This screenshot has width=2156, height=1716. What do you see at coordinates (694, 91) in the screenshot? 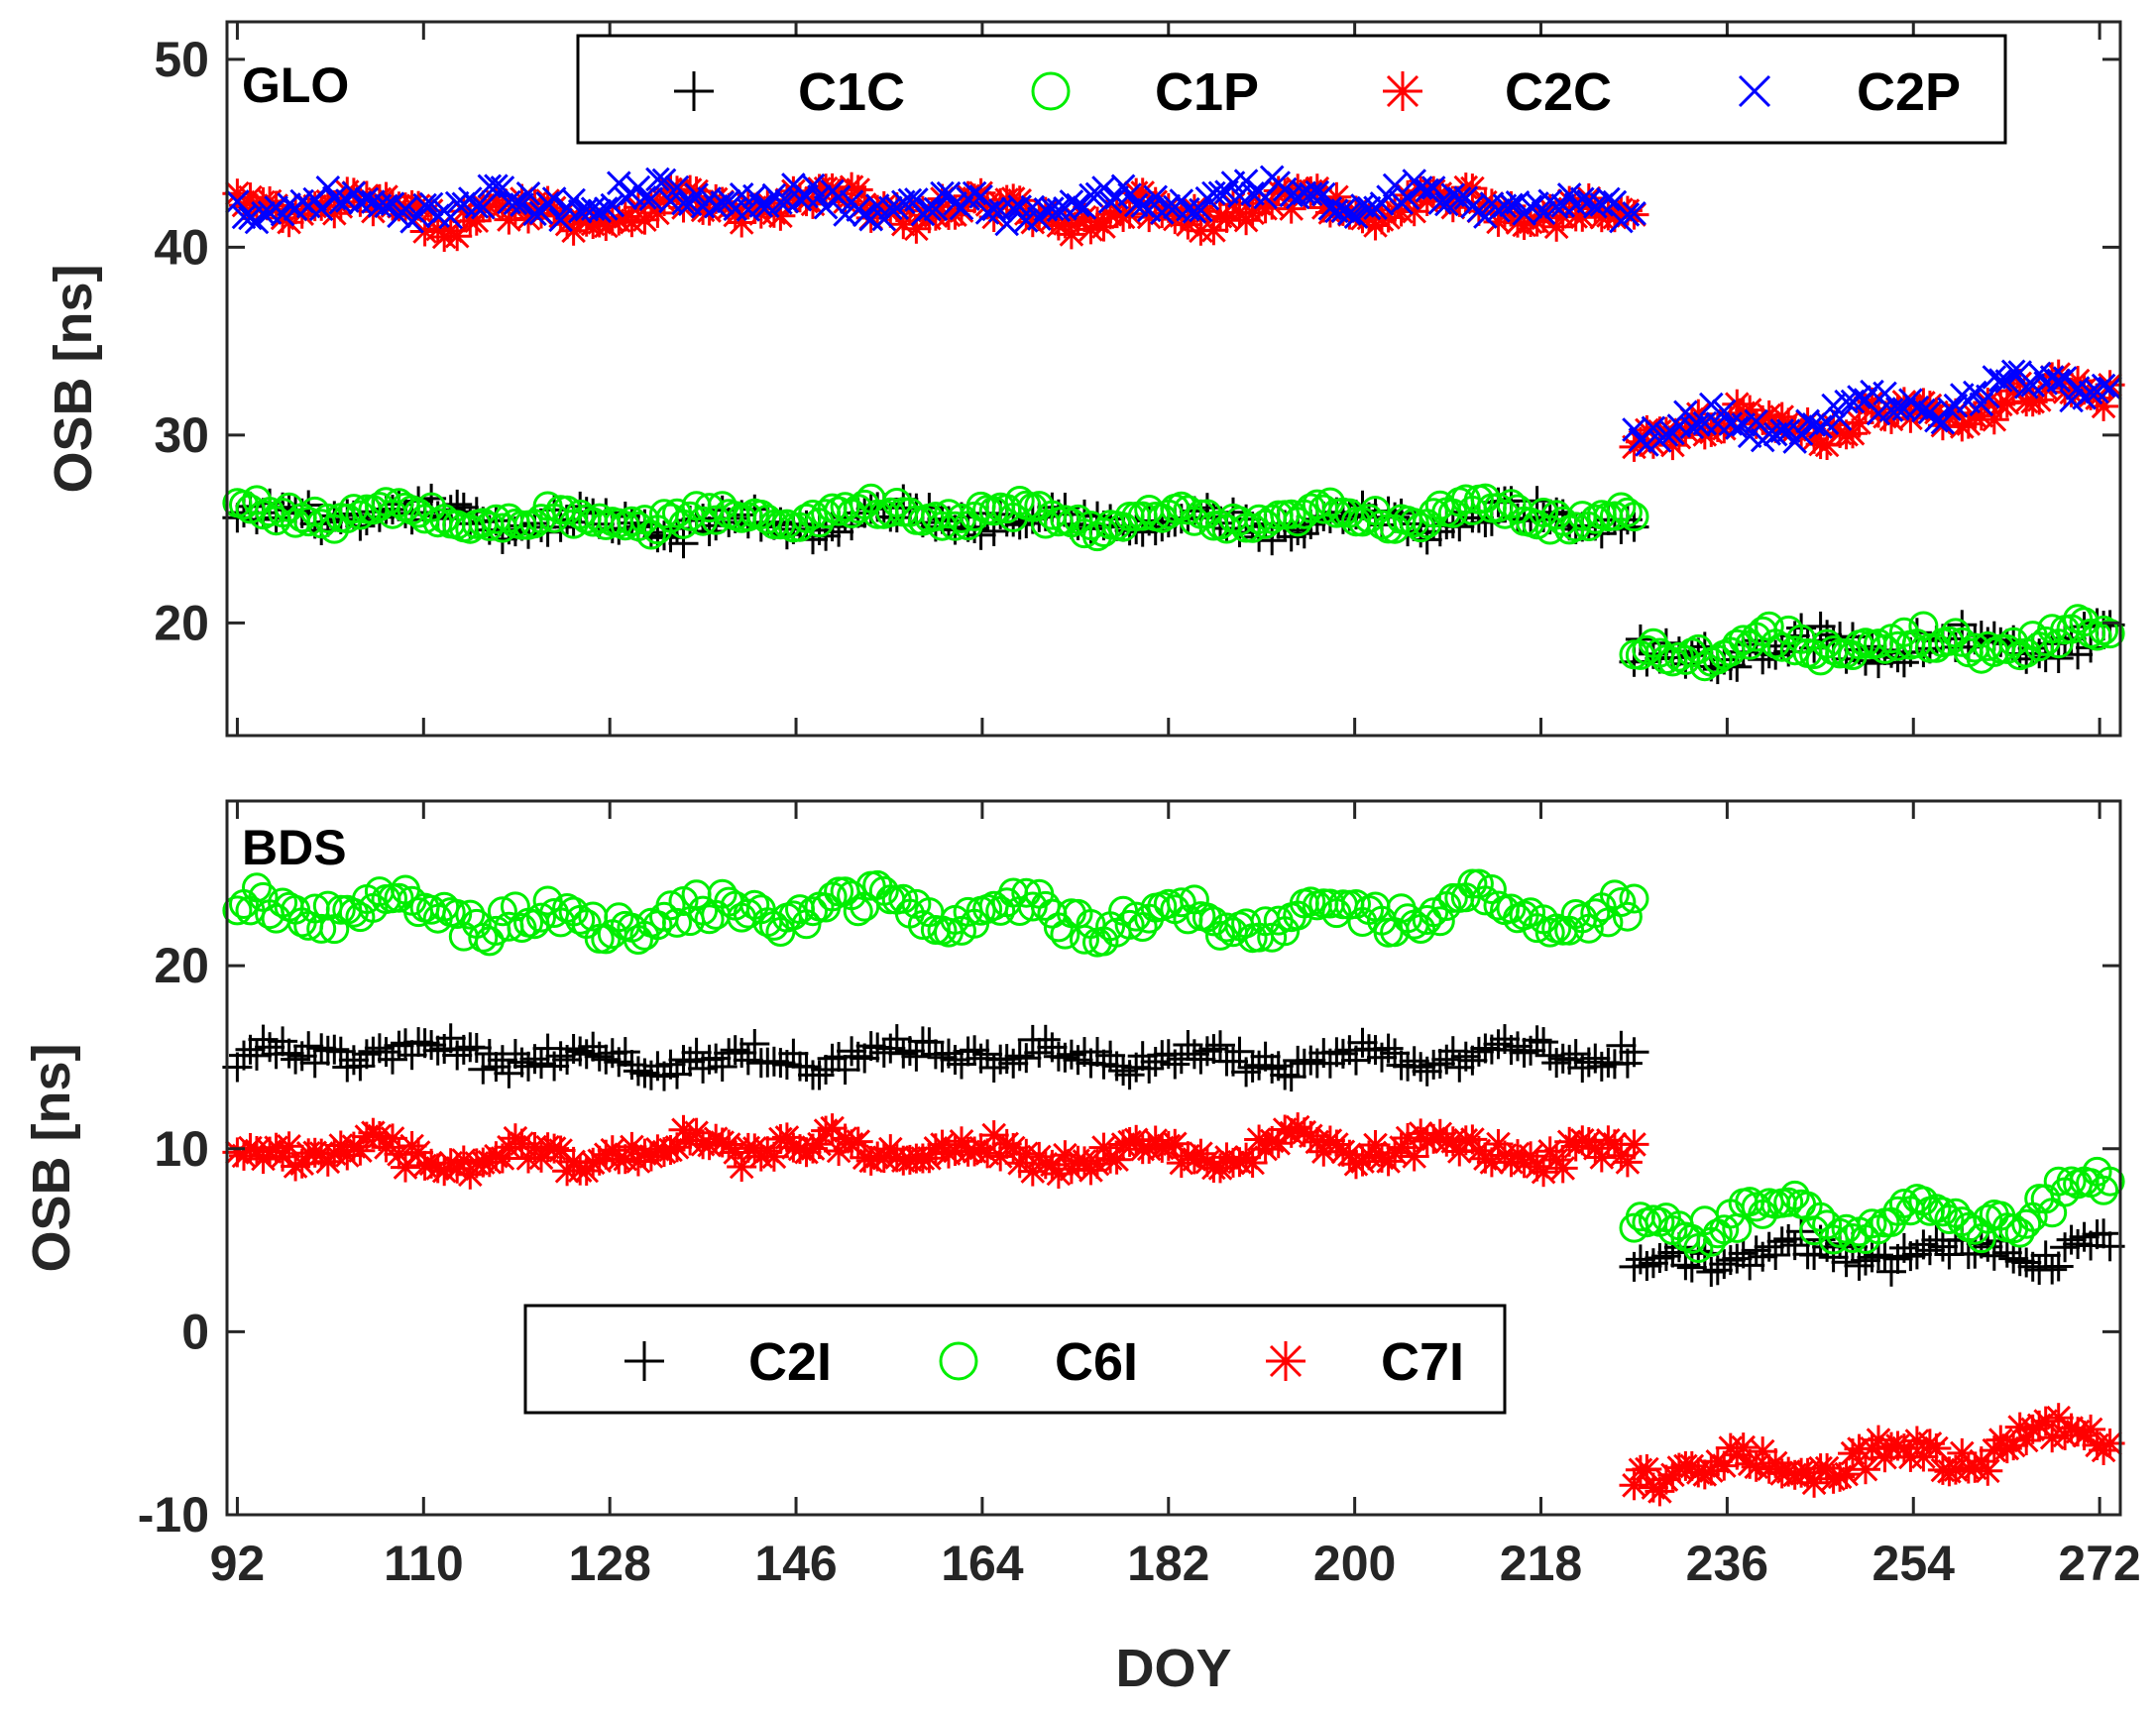
I see `legend-marker-c1c` at bounding box center [694, 91].